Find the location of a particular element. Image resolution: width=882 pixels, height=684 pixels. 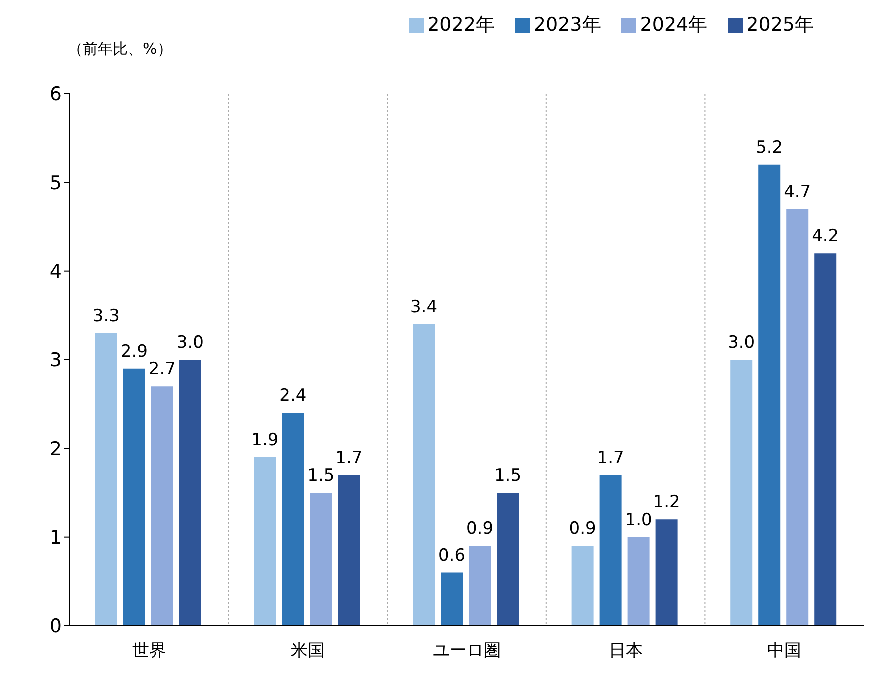

x-tick-label: 世界 is located at coordinates (149, 651).